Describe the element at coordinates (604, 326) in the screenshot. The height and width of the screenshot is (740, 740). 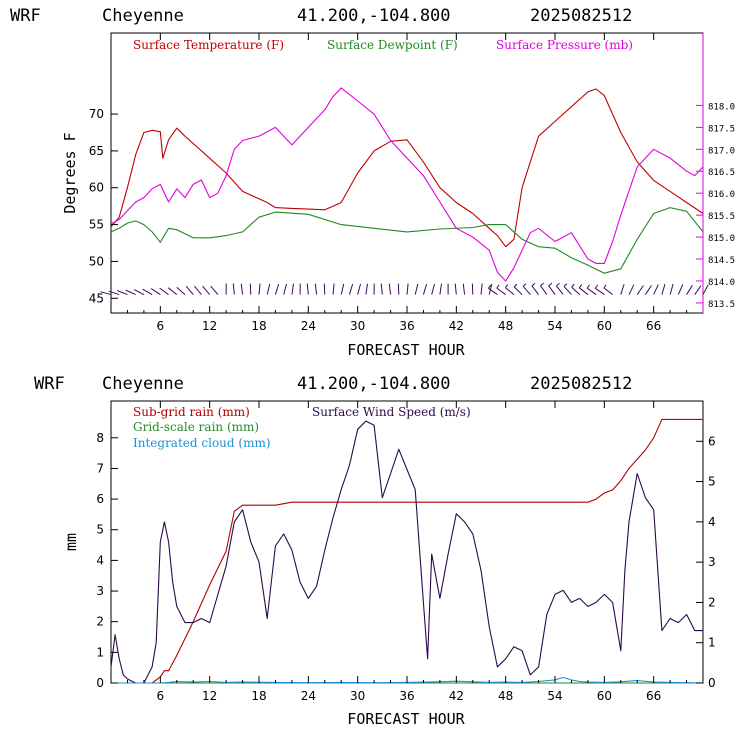
I see `top-x-tick-label: 60` at that location.